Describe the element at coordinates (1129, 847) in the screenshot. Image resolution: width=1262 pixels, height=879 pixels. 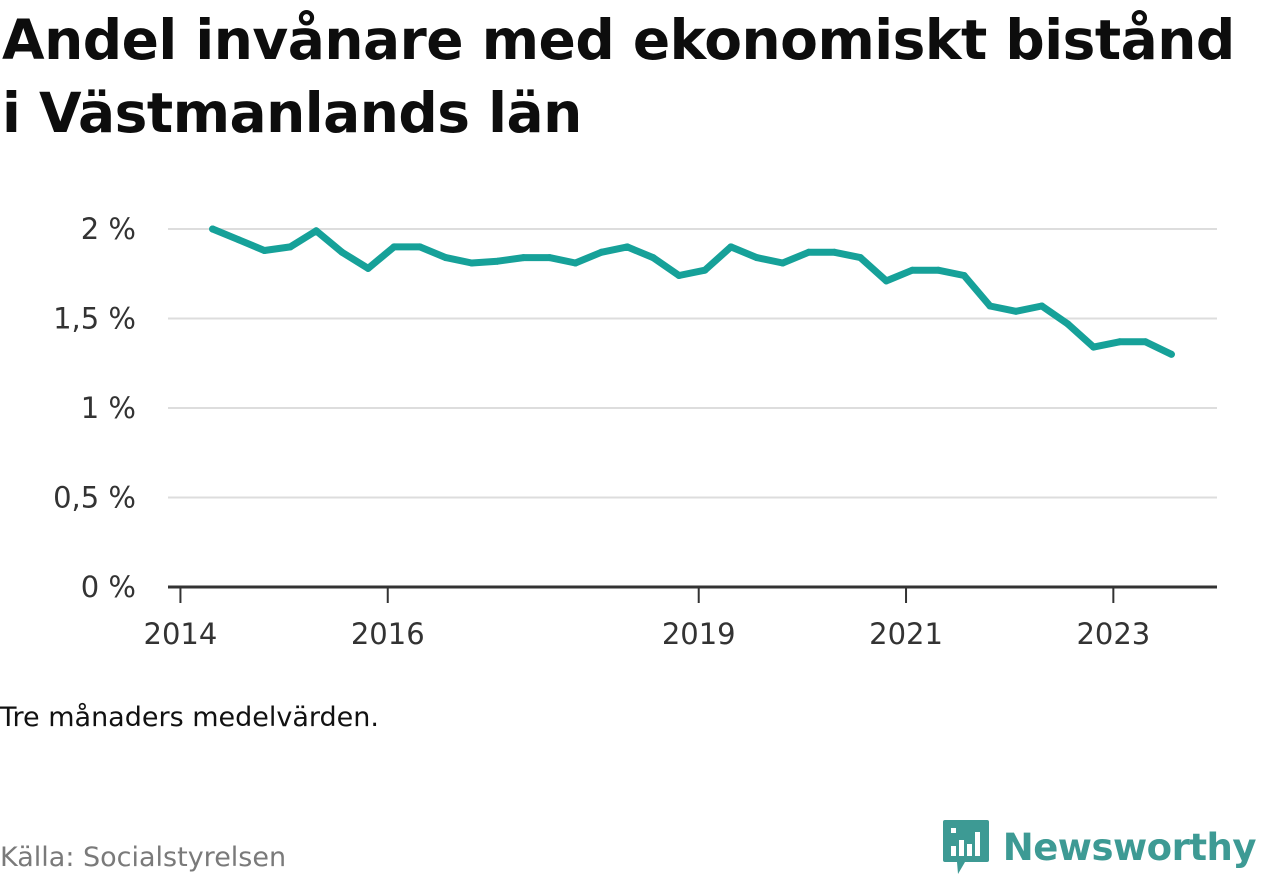
I see `brand-name: Newsworthy` at that location.